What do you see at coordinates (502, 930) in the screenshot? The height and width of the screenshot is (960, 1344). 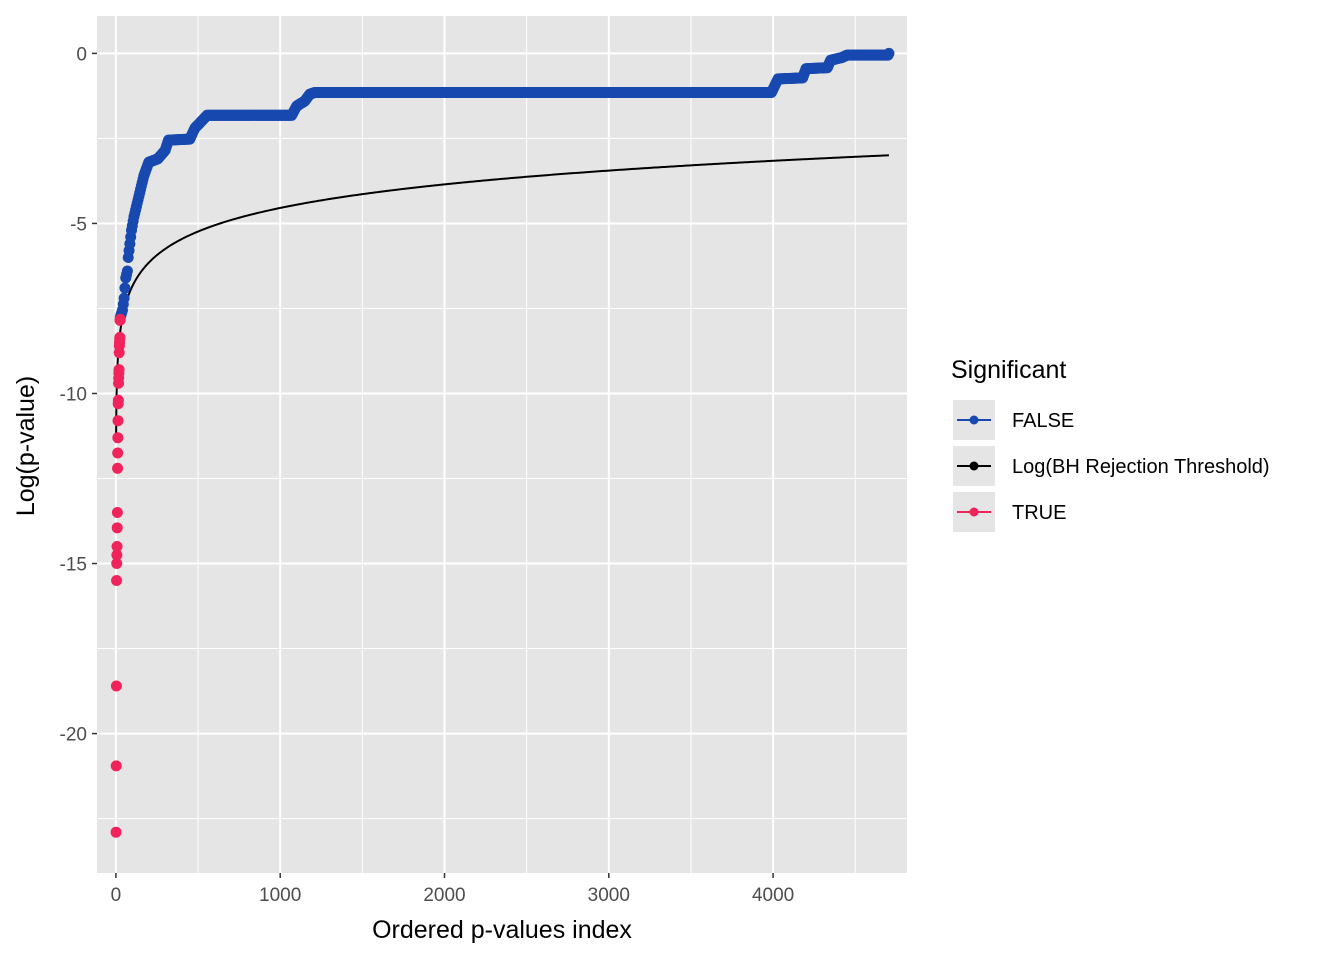 I see `x-axis-title: Ordered p-values index` at bounding box center [502, 930].